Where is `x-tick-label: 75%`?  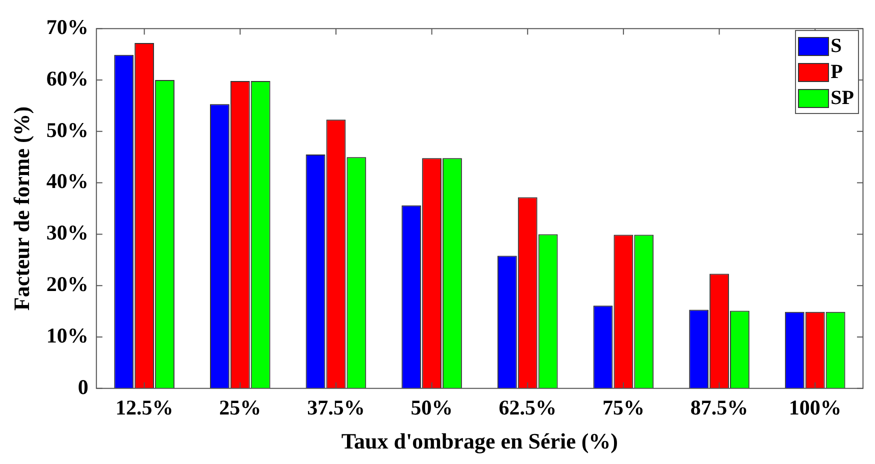 x-tick-label: 75% is located at coordinates (623, 407).